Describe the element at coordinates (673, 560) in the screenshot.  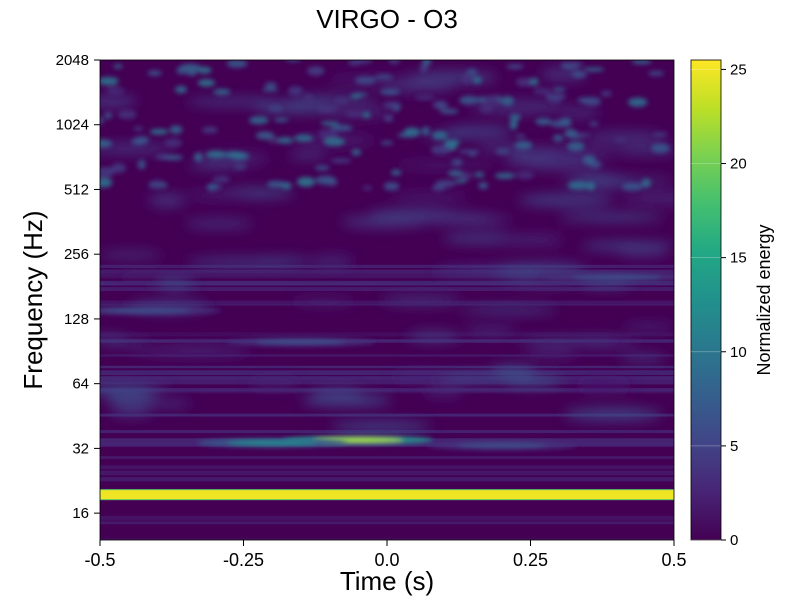
I see `x-tick-label: 0.5` at that location.